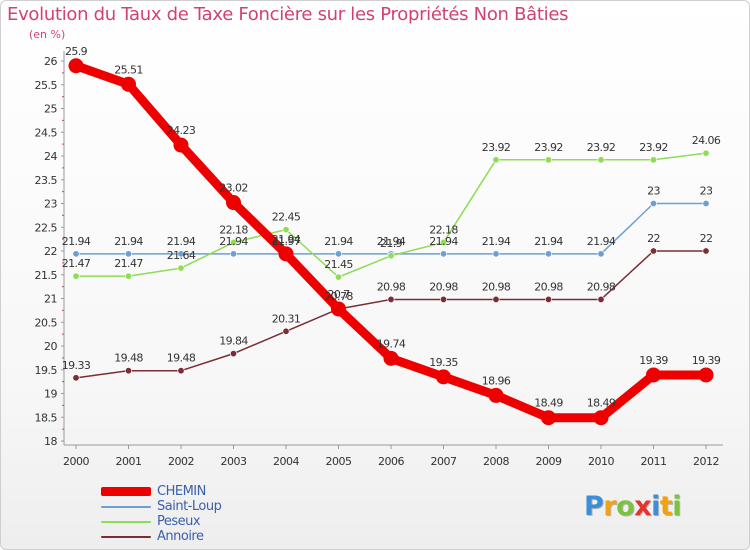 The width and height of the screenshot is (750, 550). Describe the element at coordinates (189, 506) in the screenshot. I see `legend-label: Saint-Loup` at that location.